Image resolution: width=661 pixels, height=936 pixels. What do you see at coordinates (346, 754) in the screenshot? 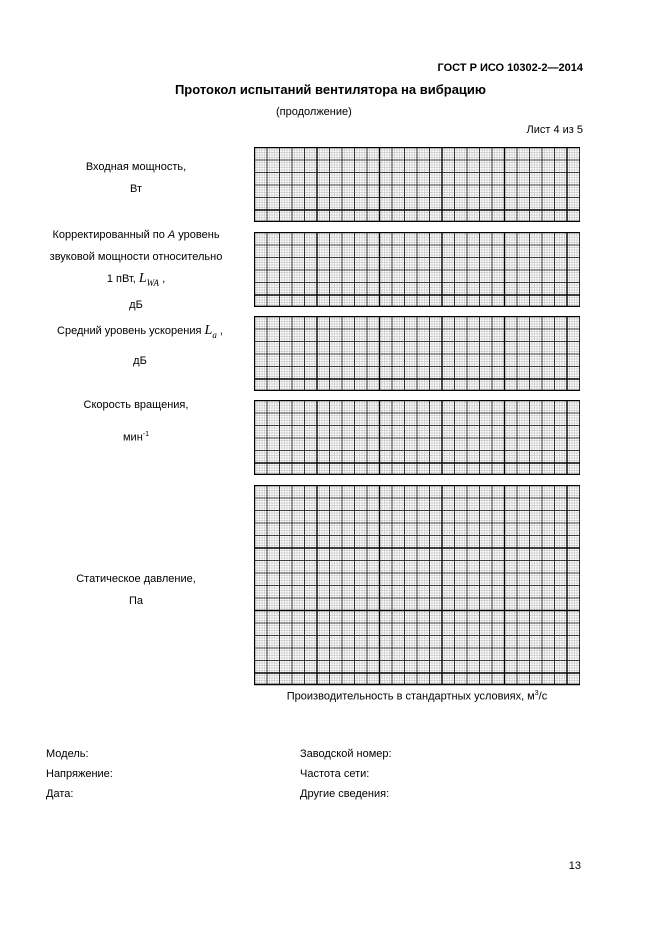
I see `serial-field: Заводской номер:` at bounding box center [346, 754].